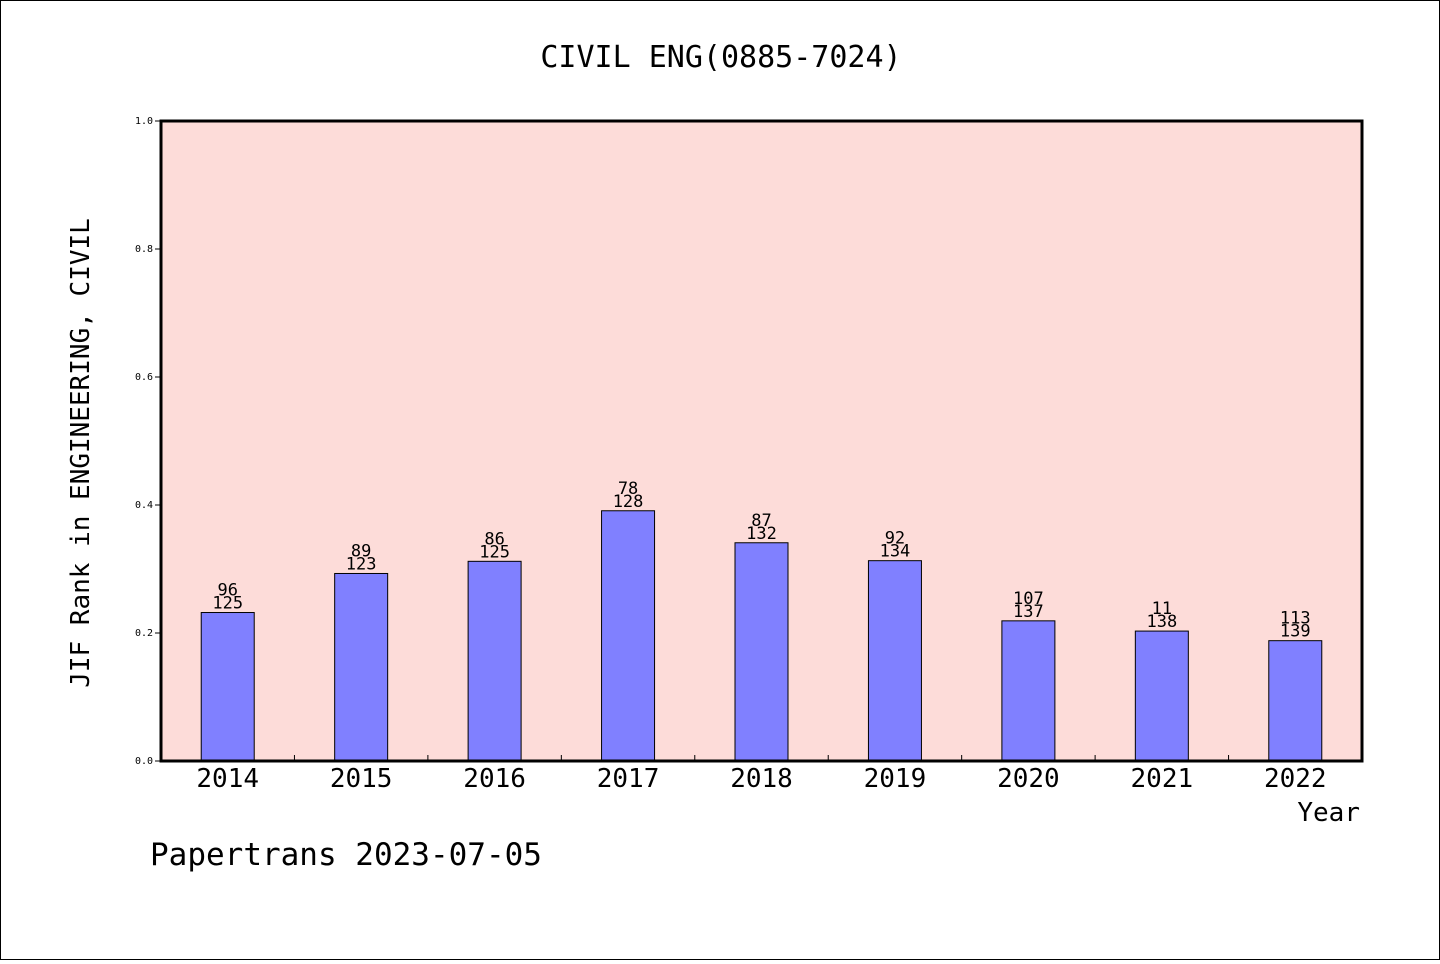  What do you see at coordinates (494, 779) in the screenshot?
I see `x-tick-label: 2016` at bounding box center [494, 779].